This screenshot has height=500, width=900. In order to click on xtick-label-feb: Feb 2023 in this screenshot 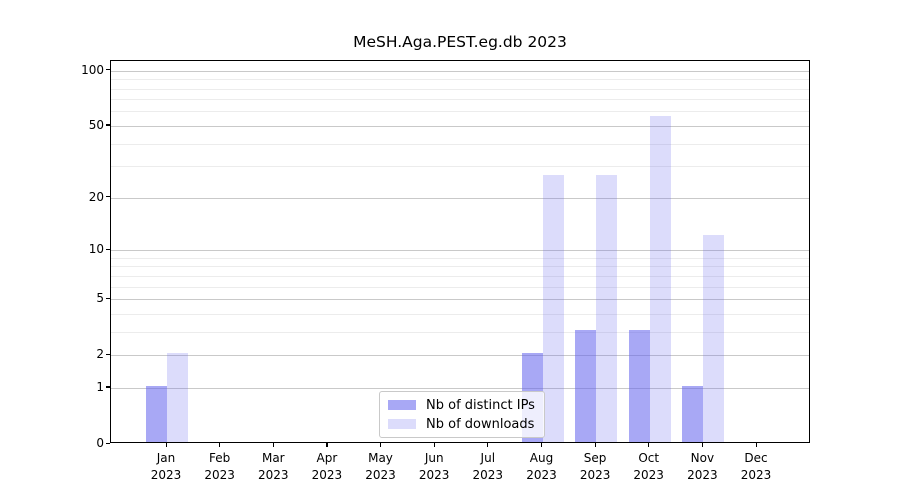, I will do `click(219, 466)`.